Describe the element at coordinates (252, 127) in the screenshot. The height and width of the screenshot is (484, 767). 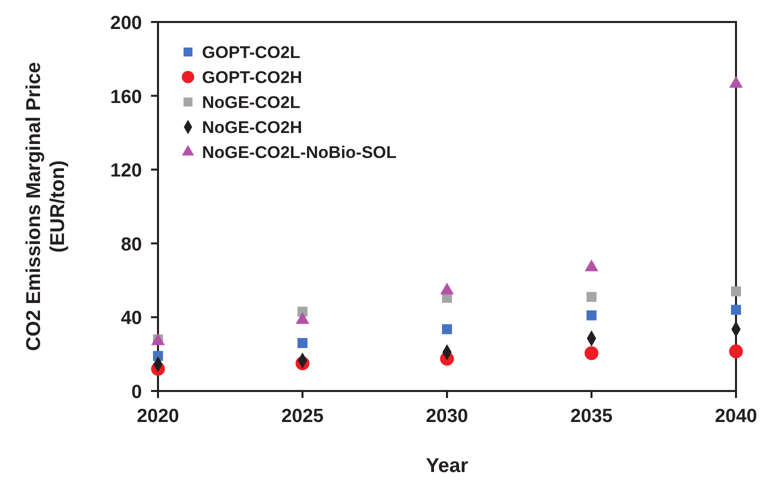
I see `legend-label: NoGE-CO2H` at that location.